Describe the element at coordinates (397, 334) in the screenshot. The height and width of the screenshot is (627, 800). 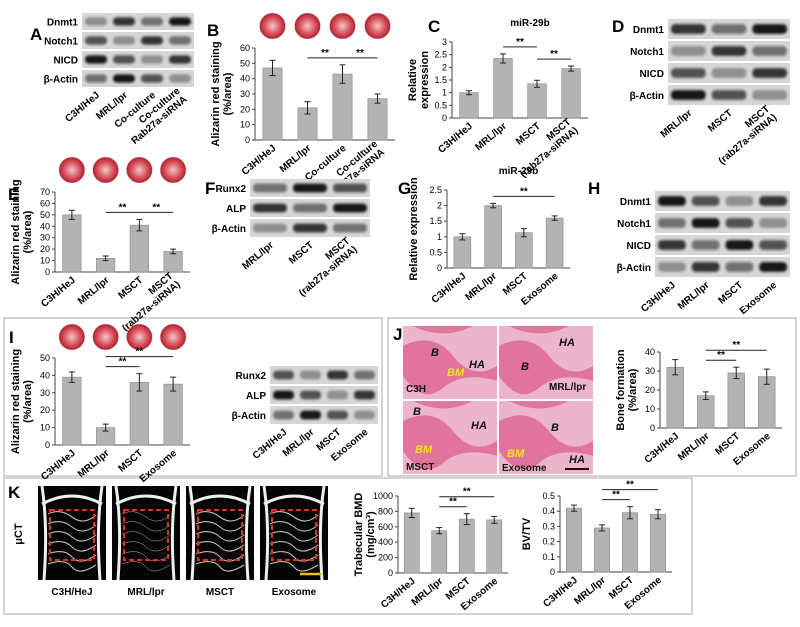
I see `panel-label: J` at that location.